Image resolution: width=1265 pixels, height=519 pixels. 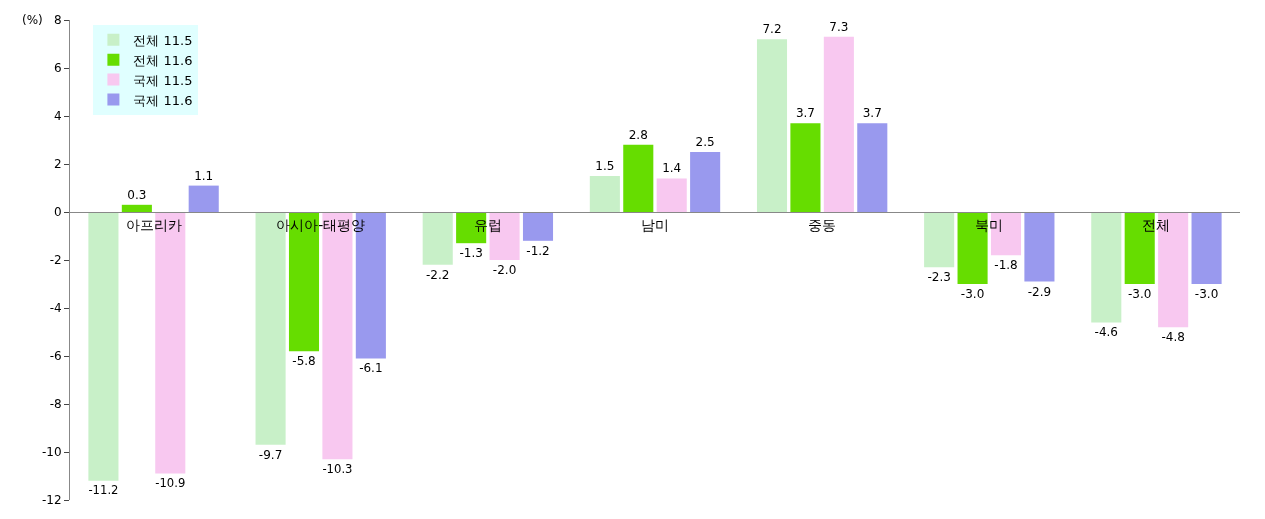 I want to click on x-tick-label: 중동, so click(x=822, y=224).